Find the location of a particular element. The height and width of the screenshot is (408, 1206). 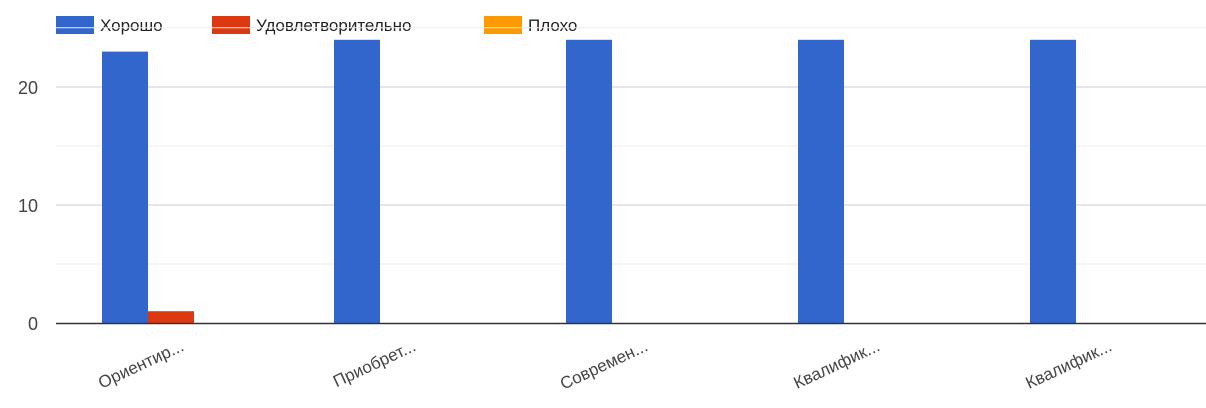

legend-label: Удовлетворительно is located at coordinates (333, 25).